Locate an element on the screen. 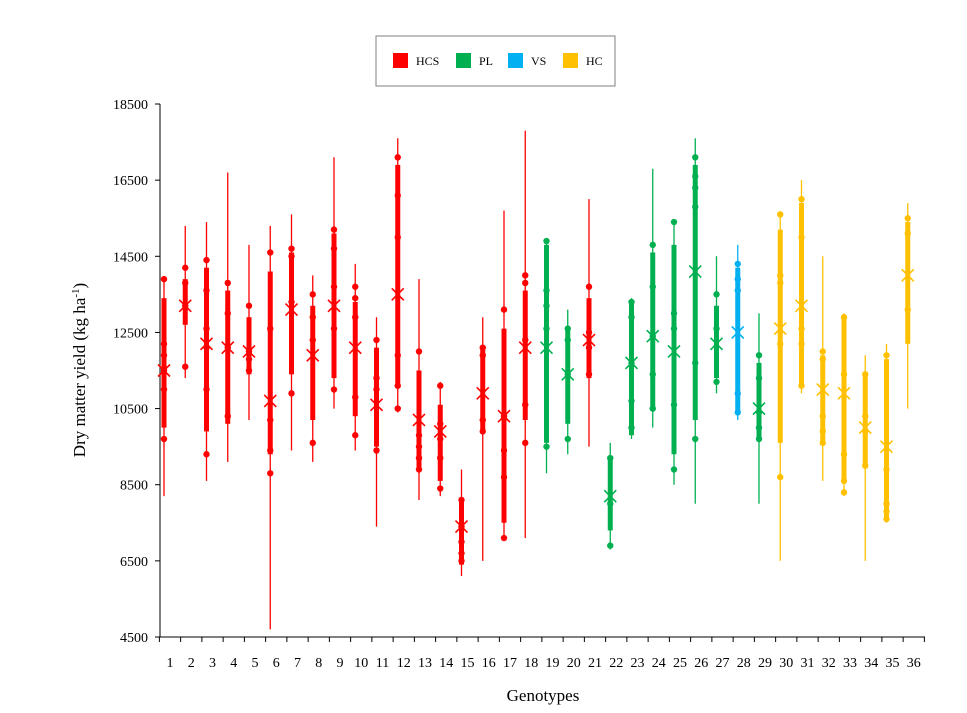  x-tick-label: 17 is located at coordinates (510, 663).